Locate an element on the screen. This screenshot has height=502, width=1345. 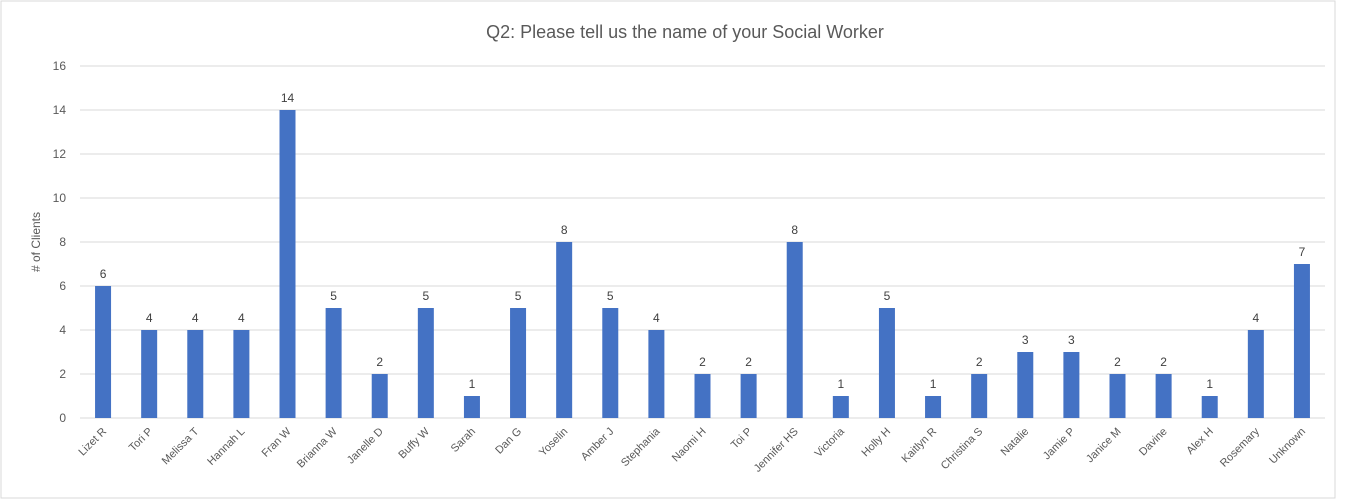
y-tick-label: 8 is located at coordinates (62, 242).